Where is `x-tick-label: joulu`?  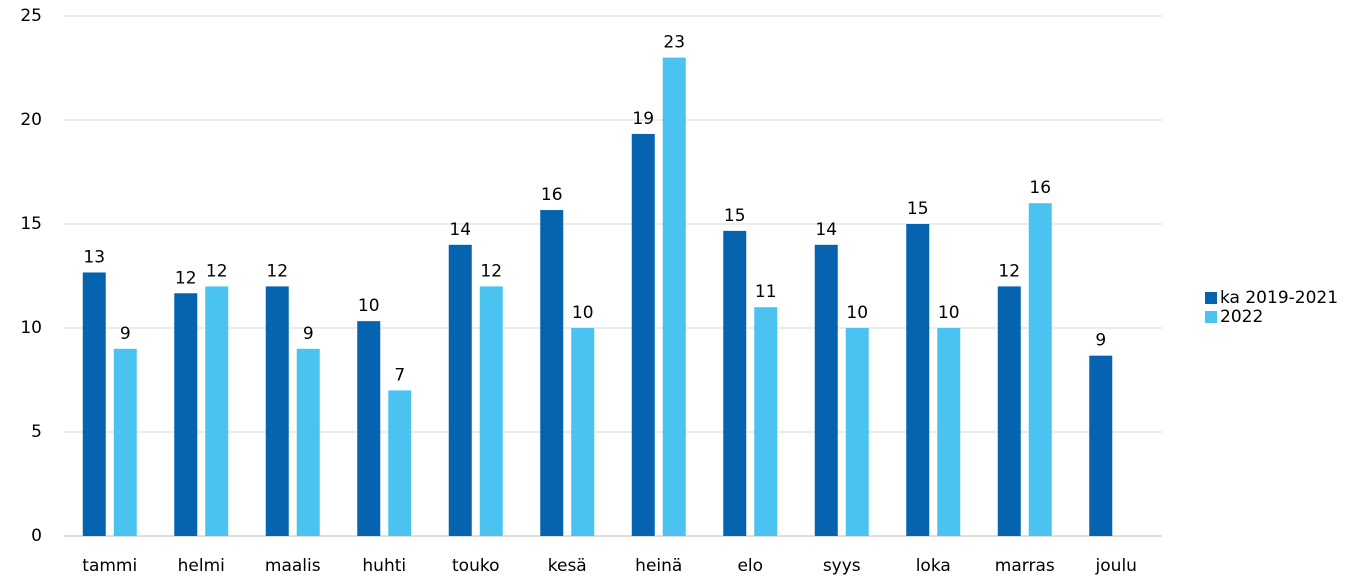
x-tick-label: joulu is located at coordinates (1116, 566).